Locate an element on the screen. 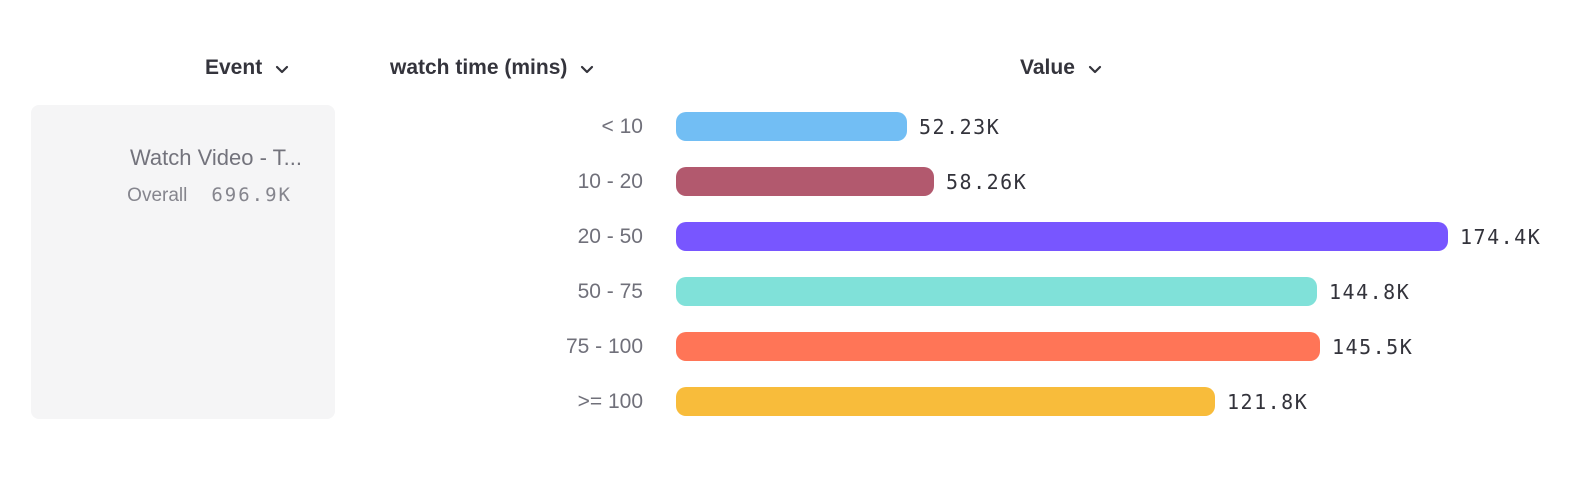 Image resolution: width=1584 pixels, height=478 pixels. bar-row: 20 - 50 174.4K is located at coordinates (792, 236).